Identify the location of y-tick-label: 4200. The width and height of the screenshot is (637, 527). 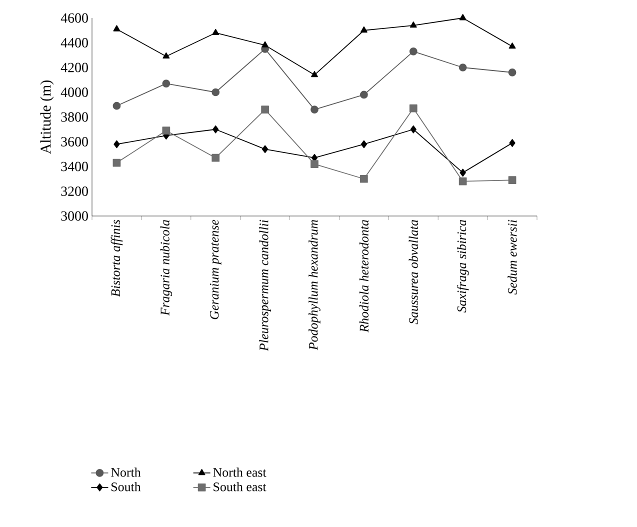
(74, 67).